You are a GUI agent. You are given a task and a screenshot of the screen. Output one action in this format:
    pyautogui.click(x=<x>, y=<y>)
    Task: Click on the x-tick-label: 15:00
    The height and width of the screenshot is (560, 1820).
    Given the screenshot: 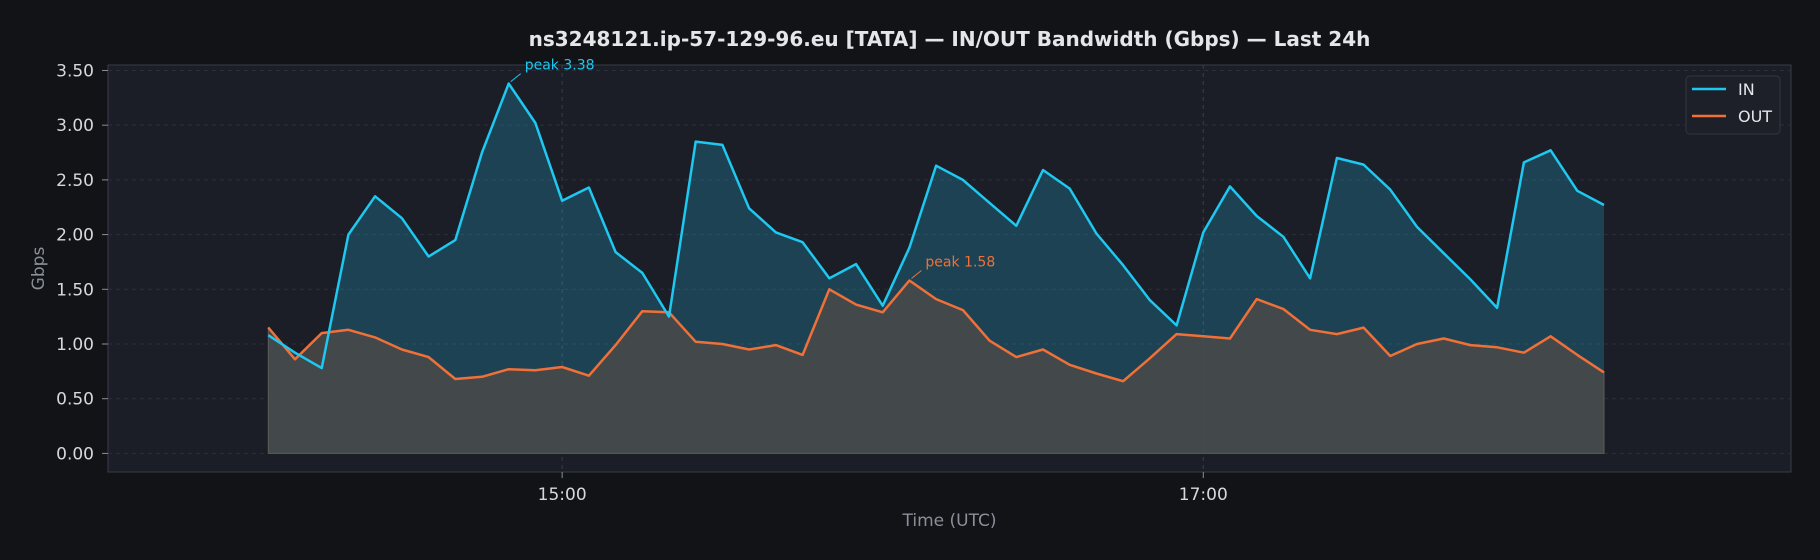 What is the action you would take?
    pyautogui.click(x=562, y=495)
    